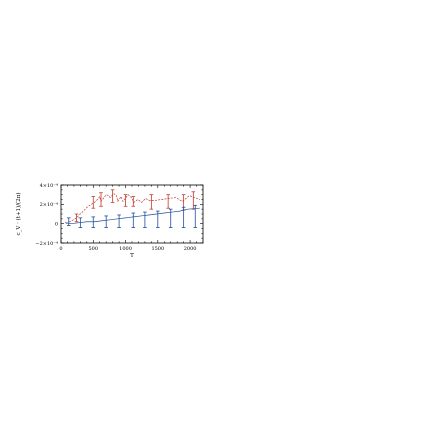 The width and height of the screenshot is (443, 443). Describe the element at coordinates (93, 249) in the screenshot. I see `x-tick-label: 500` at that location.